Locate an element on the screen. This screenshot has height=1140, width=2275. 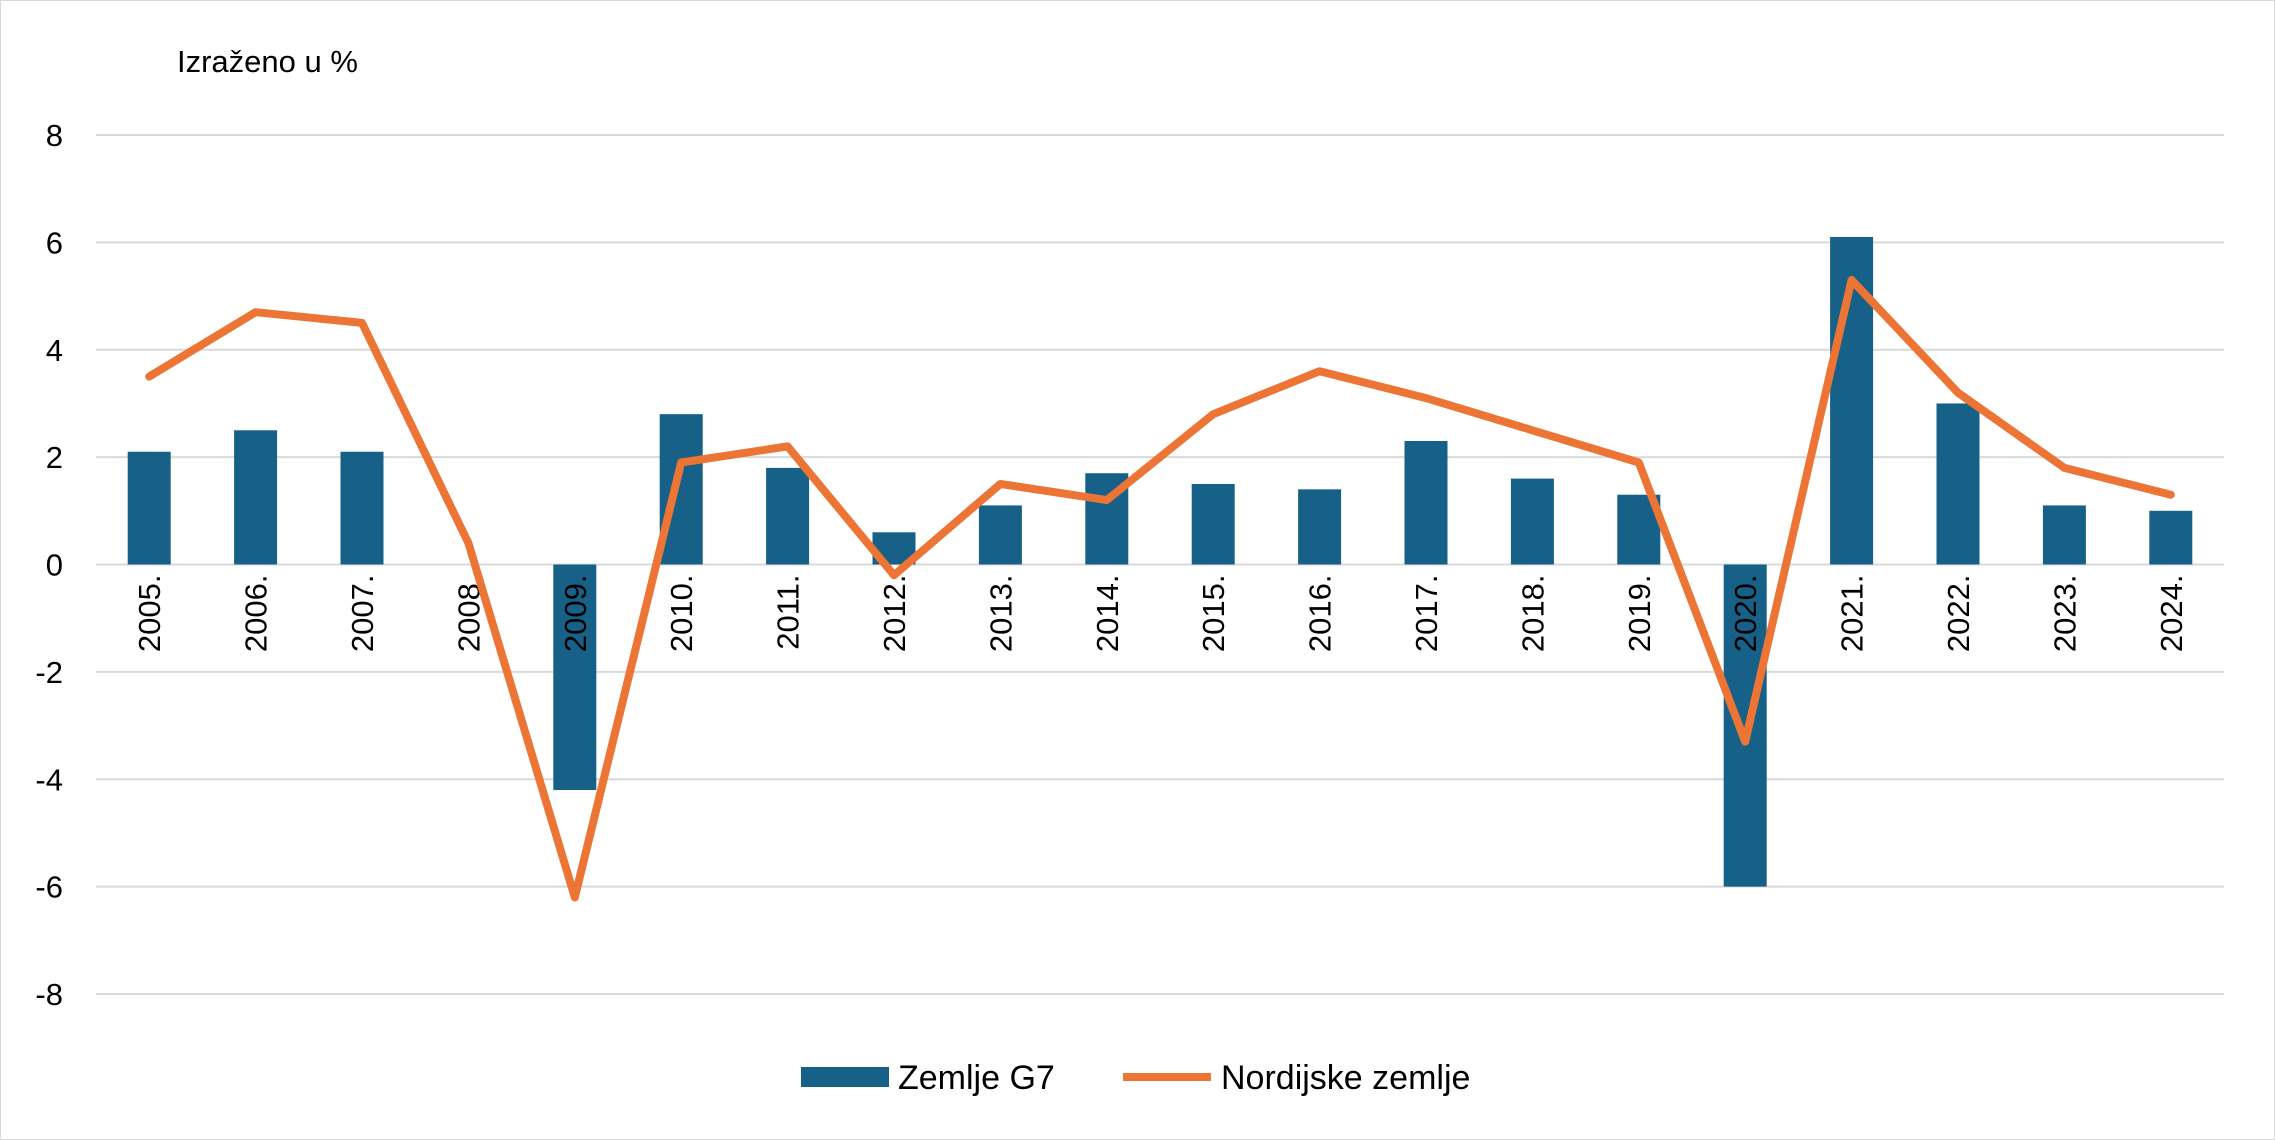
x-tick-label: 2018. is located at coordinates (1532, 614).